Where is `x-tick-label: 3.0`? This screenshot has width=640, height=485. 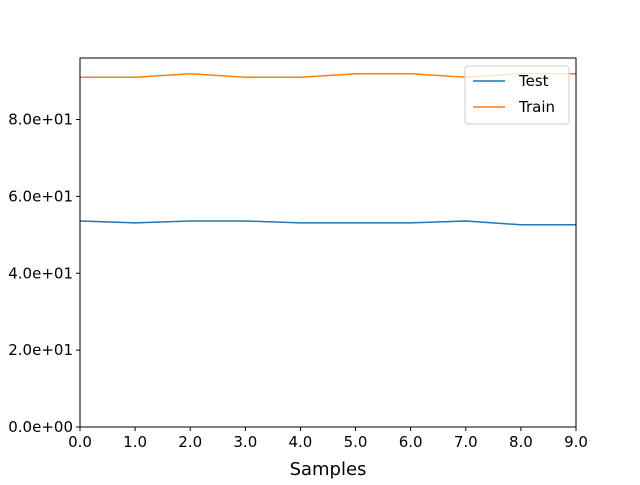
x-tick-label: 3.0 is located at coordinates (245, 442).